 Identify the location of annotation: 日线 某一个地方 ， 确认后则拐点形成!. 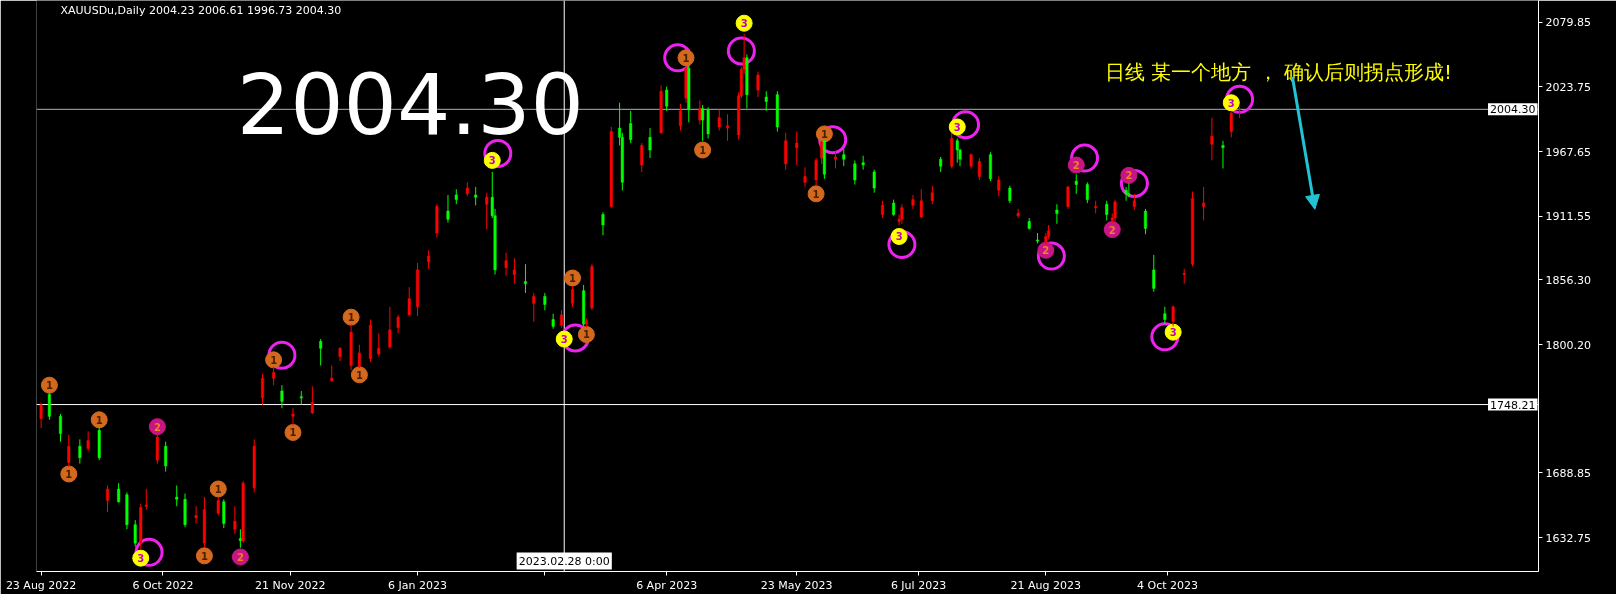
(1278, 71).